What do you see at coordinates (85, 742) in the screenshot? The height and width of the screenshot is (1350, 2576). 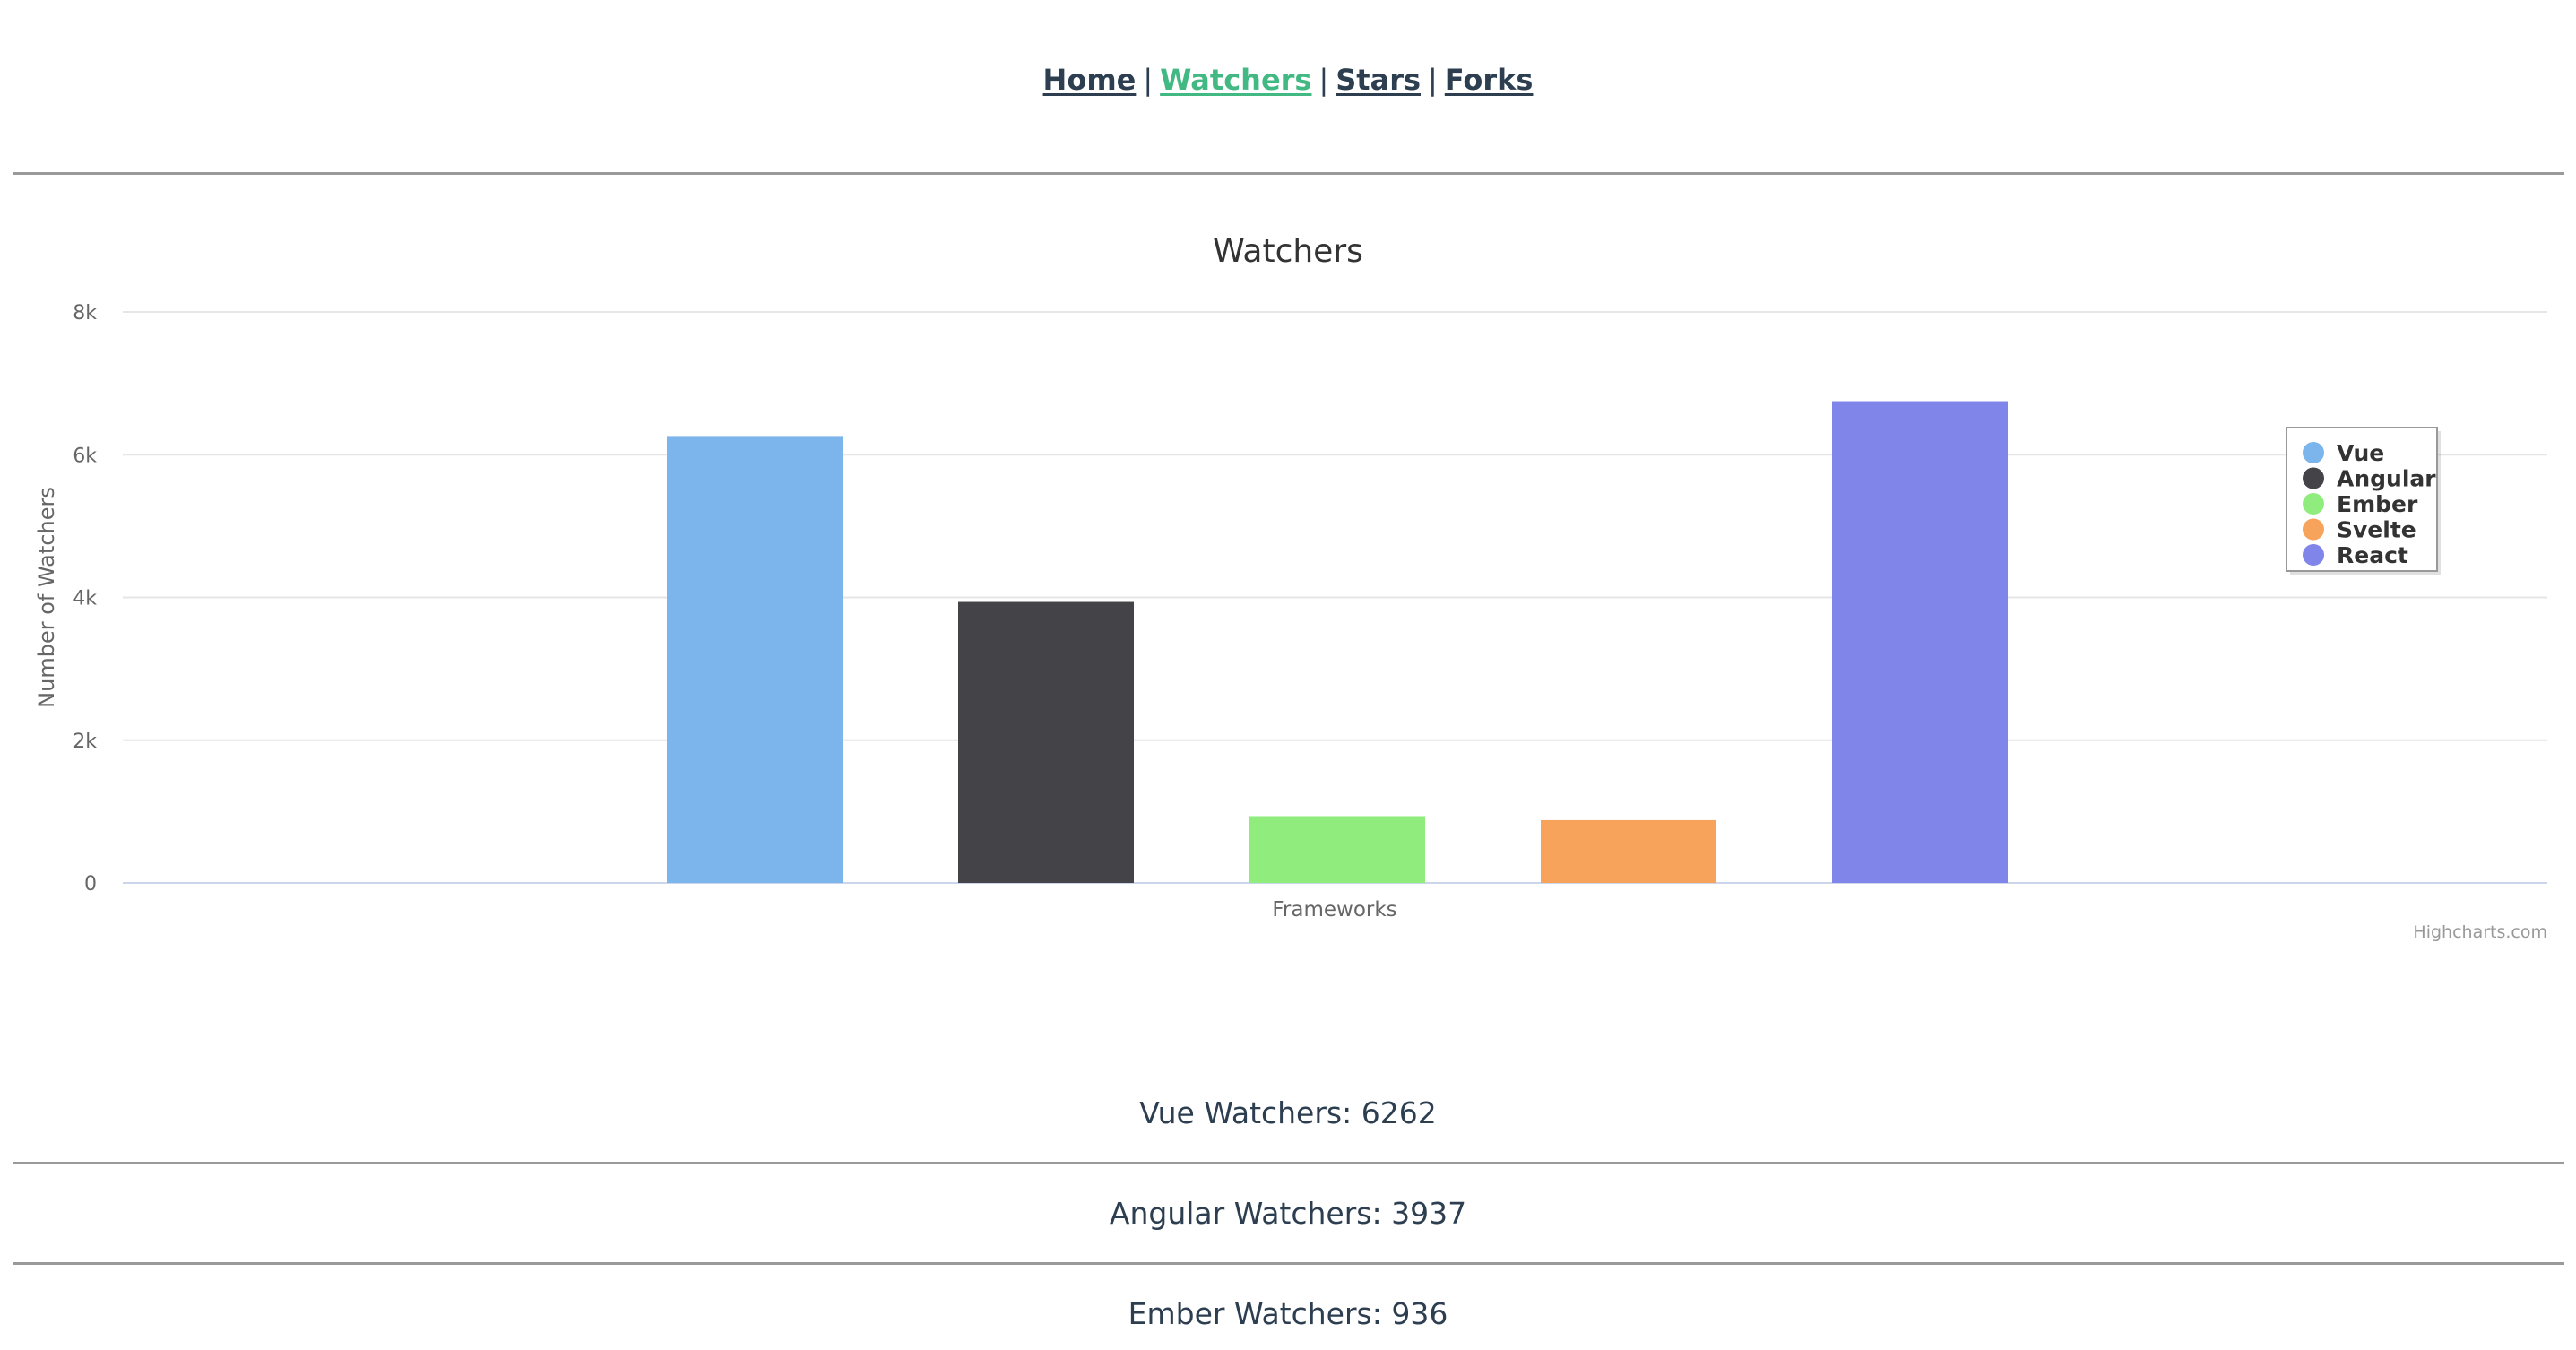 I see `y-tick-label: 2k` at bounding box center [85, 742].